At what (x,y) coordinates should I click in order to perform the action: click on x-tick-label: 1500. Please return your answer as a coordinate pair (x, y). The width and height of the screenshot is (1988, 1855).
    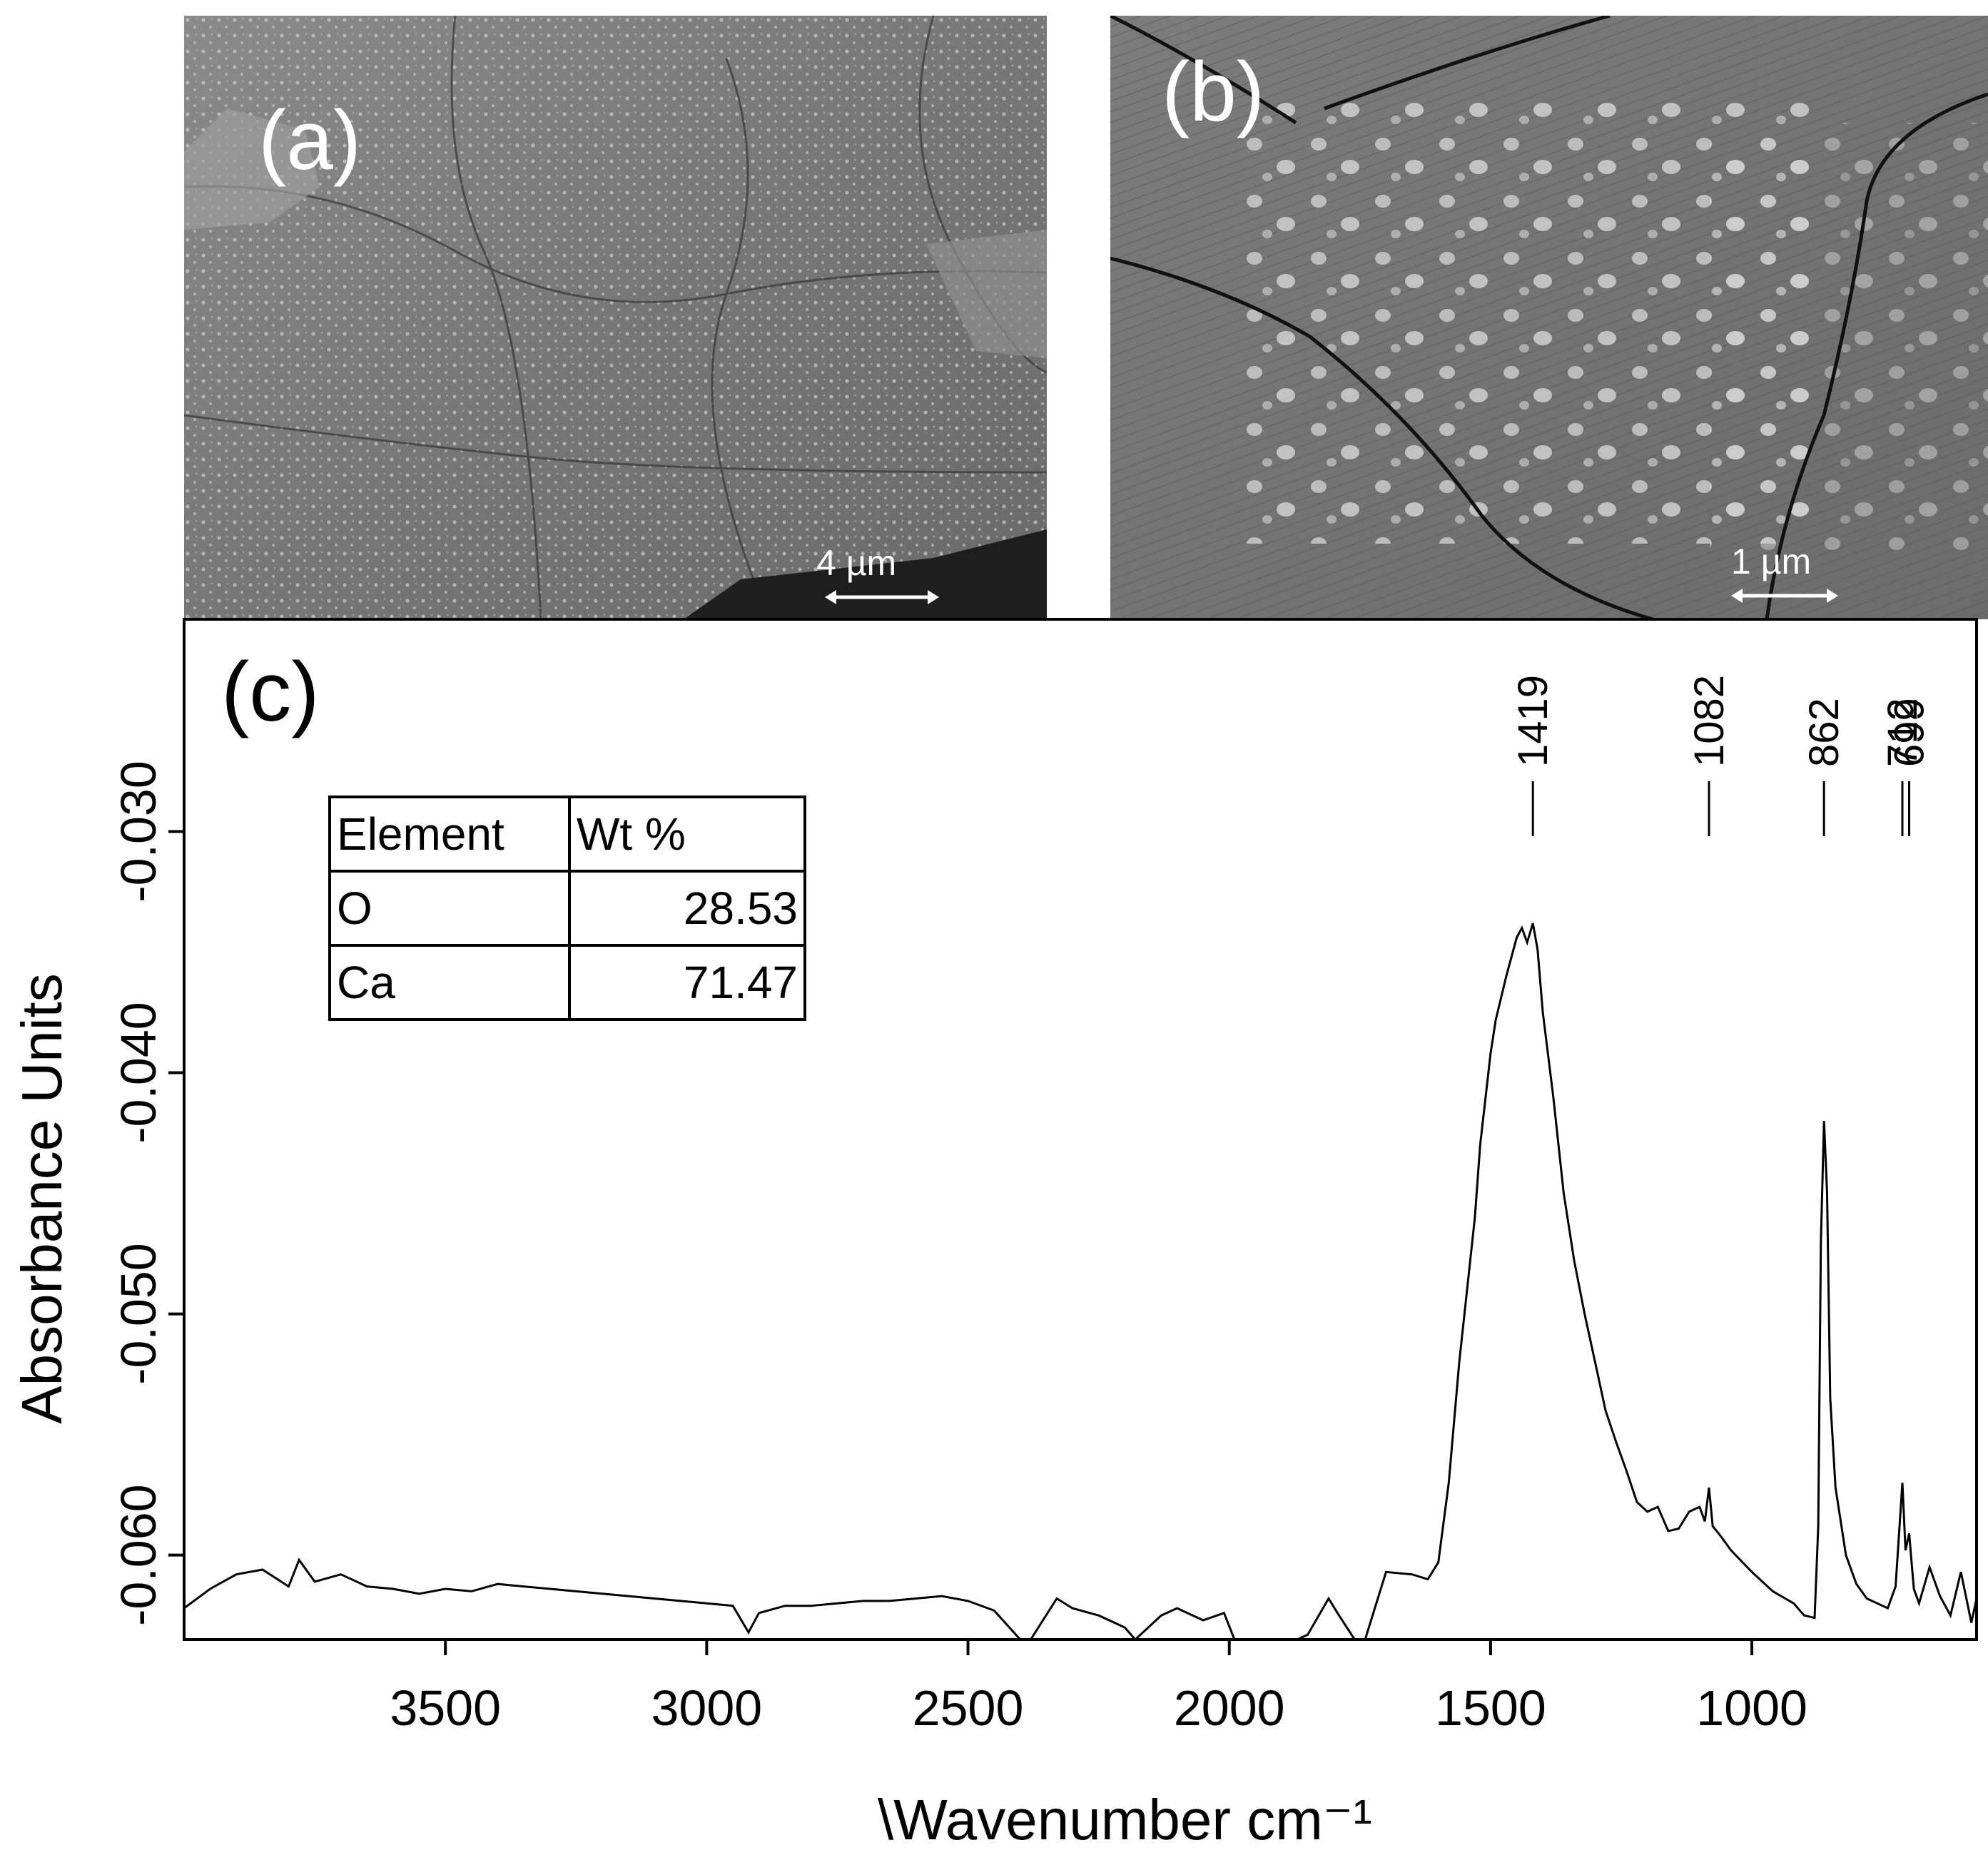
    Looking at the image, I should click on (1490, 1708).